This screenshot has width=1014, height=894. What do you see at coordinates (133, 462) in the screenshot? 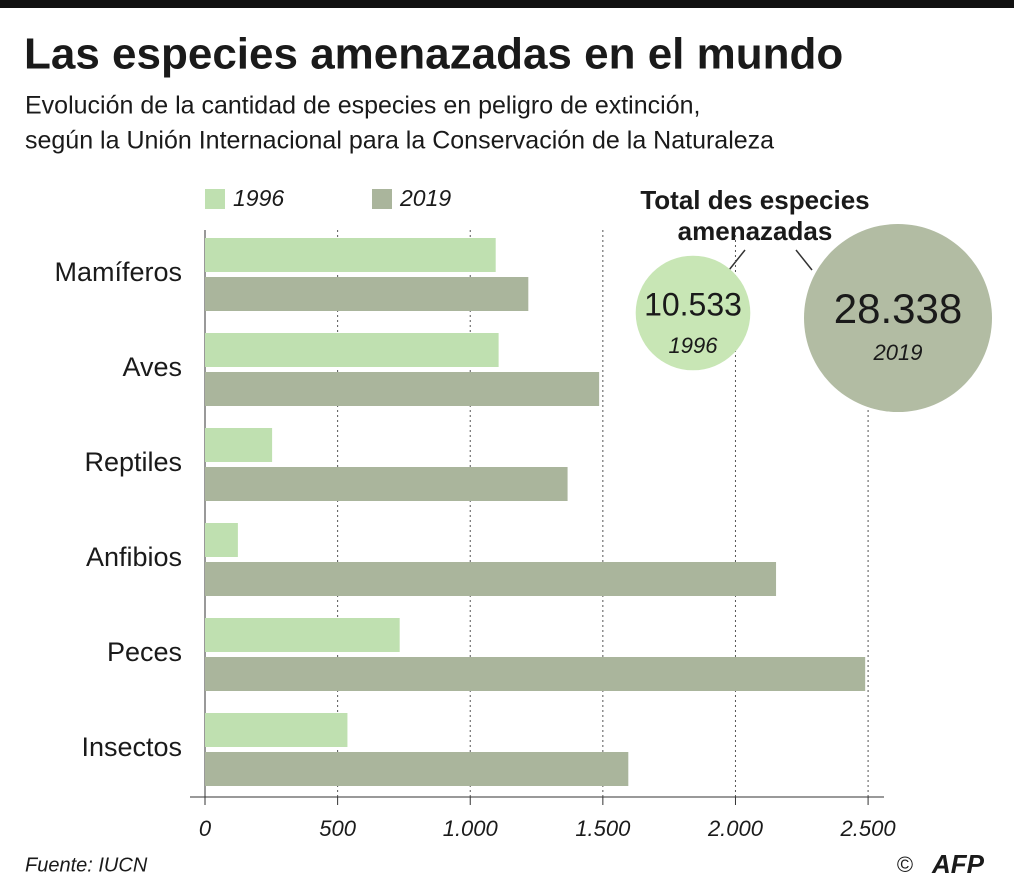
I see `y-tick-label: Reptiles` at bounding box center [133, 462].